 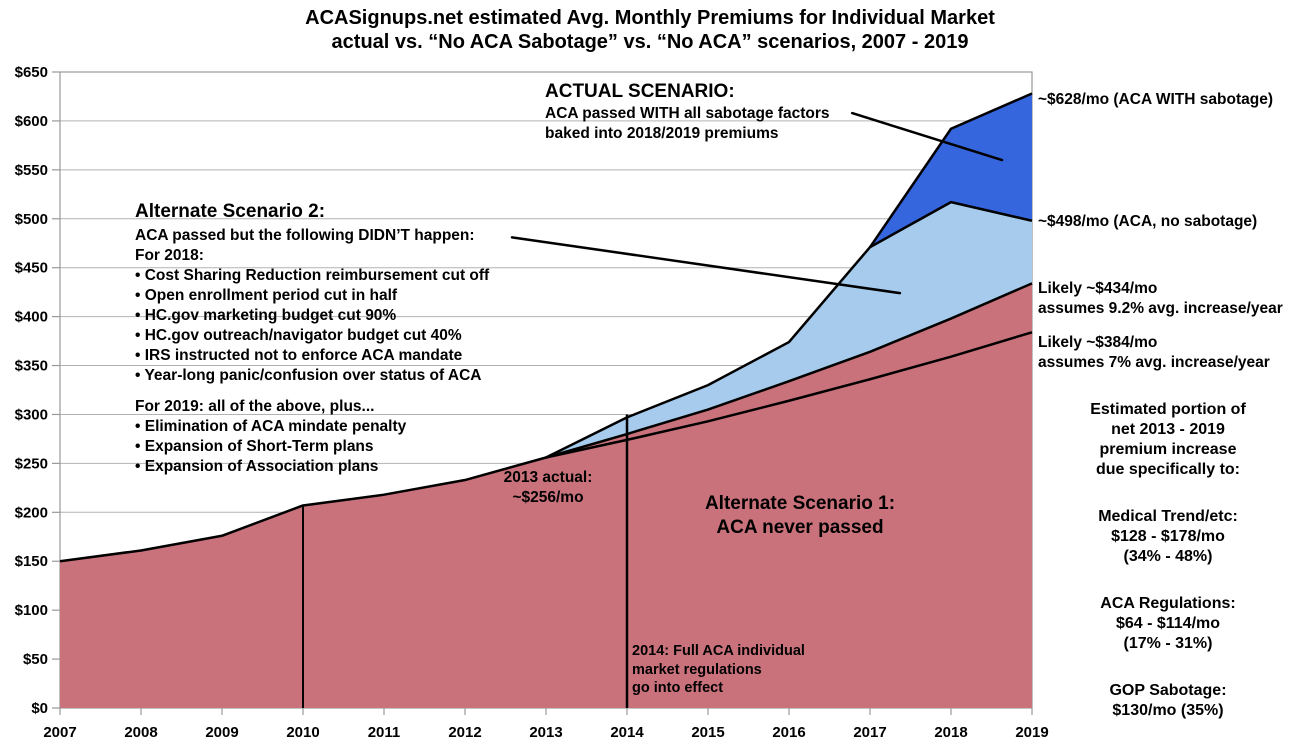 I want to click on actual-scenario-pointer, so click(x=927, y=136).